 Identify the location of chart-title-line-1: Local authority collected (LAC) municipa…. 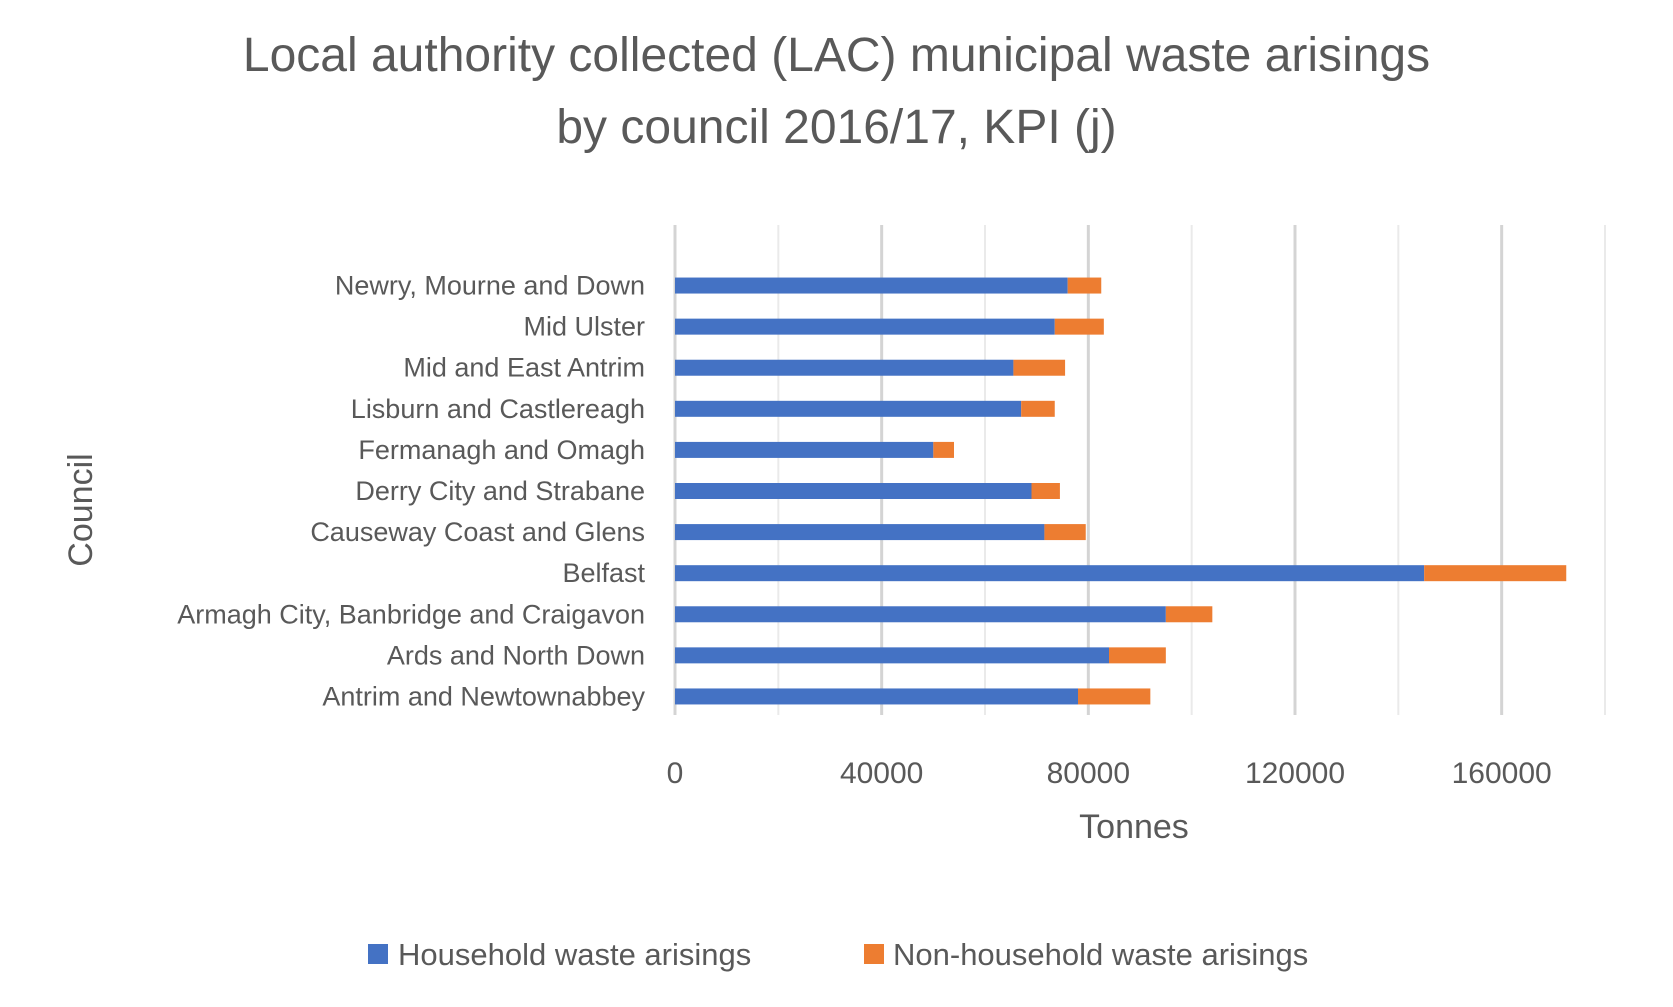
(836, 55).